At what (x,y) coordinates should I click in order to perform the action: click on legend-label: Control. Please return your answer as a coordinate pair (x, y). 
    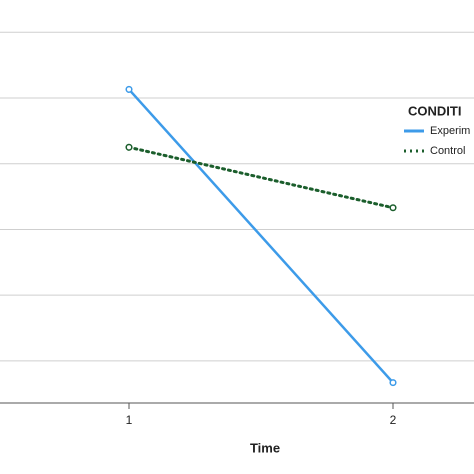
    Looking at the image, I should click on (447, 151).